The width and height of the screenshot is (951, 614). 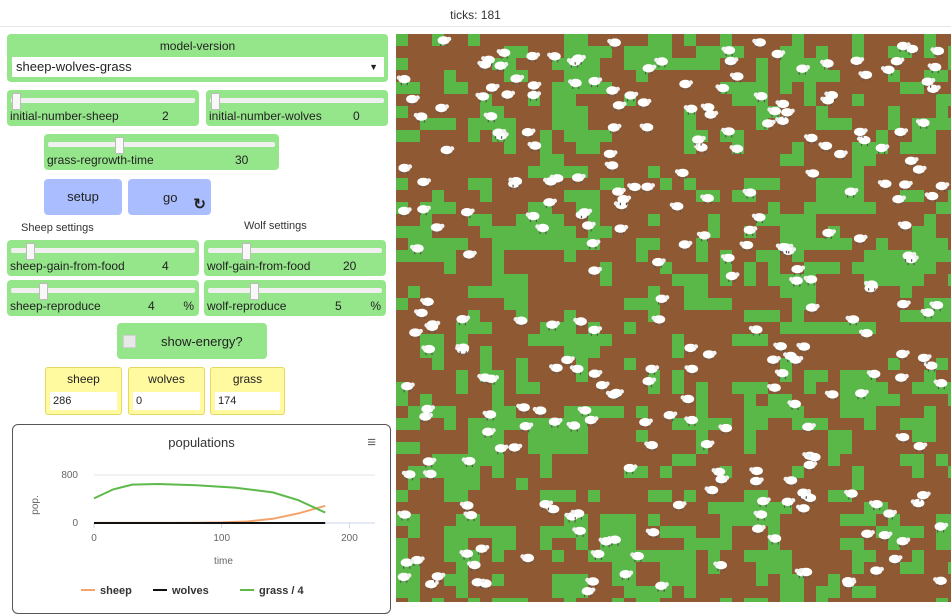 What do you see at coordinates (242, 160) in the screenshot?
I see `slider-value: 30` at bounding box center [242, 160].